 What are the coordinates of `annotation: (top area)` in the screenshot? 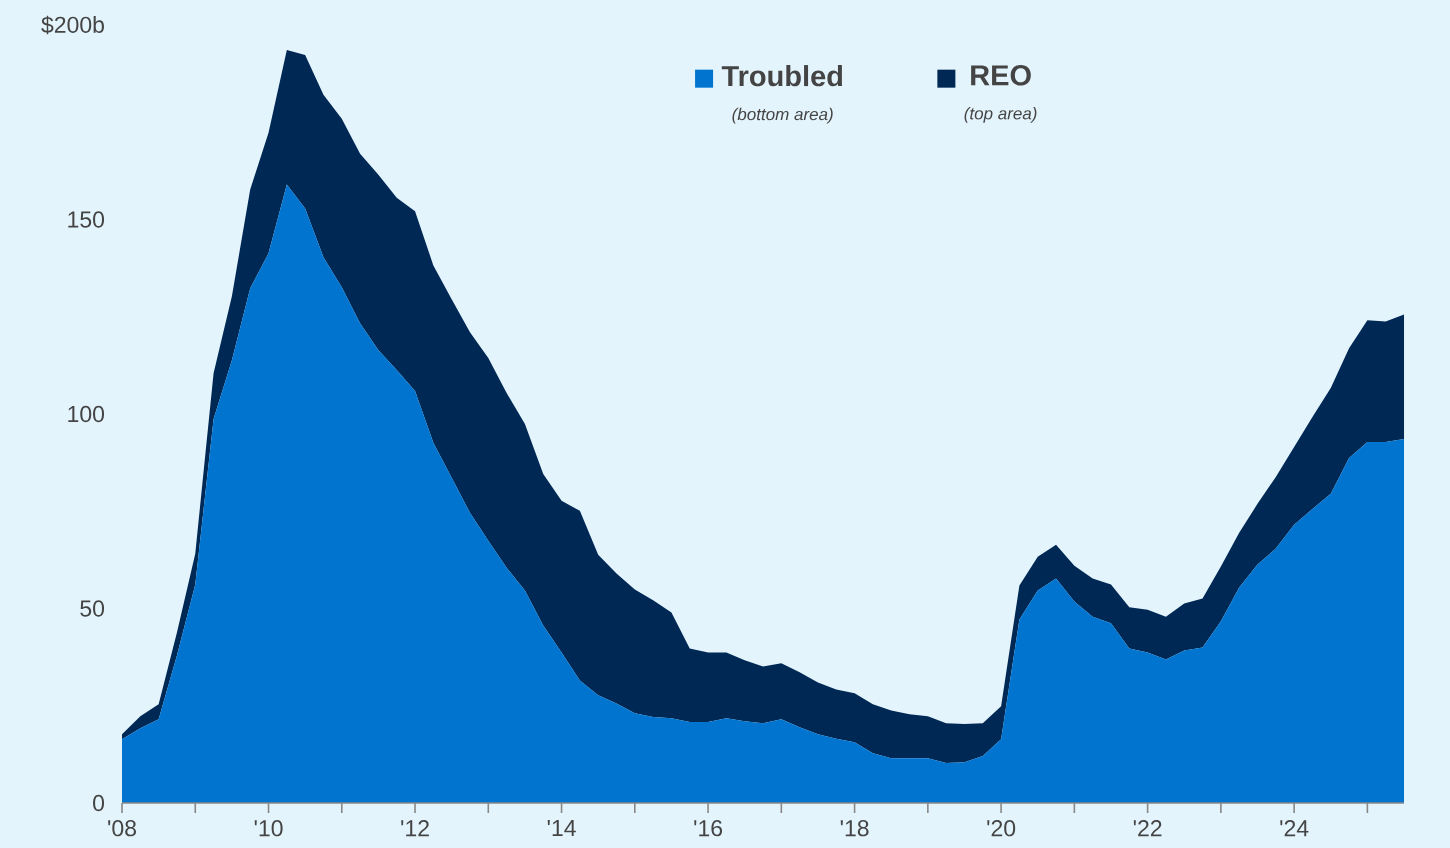 It's located at (1000, 115).